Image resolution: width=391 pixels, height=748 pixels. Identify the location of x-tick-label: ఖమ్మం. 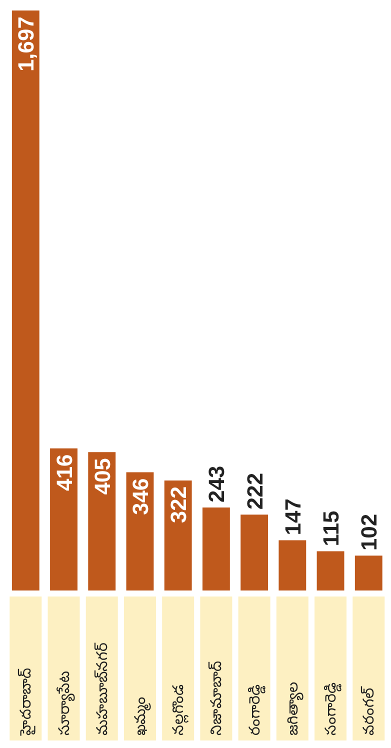
(140, 716).